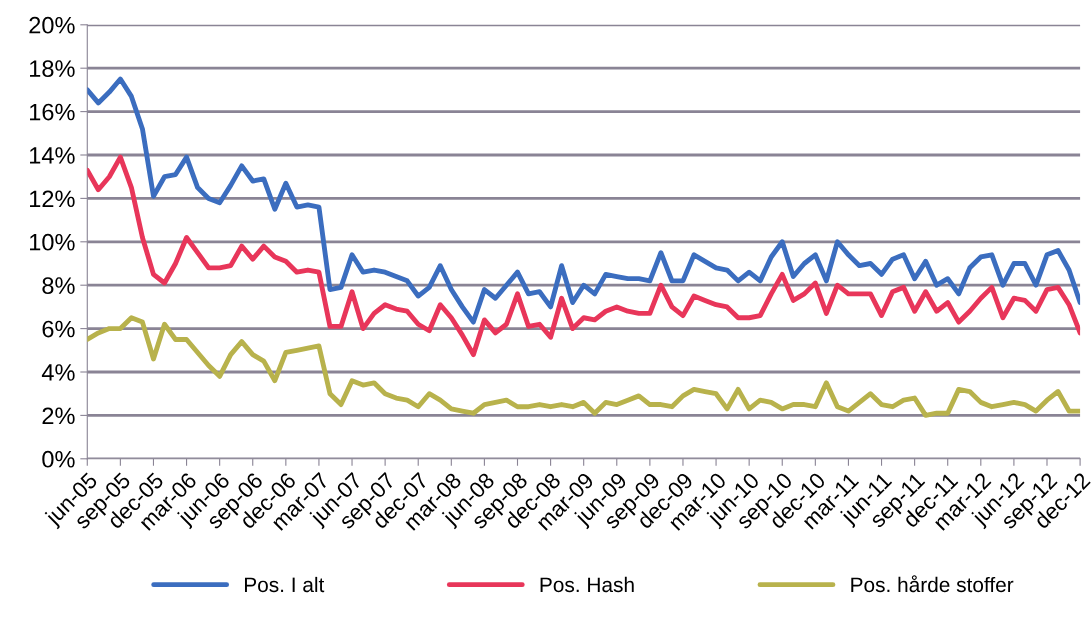 The width and height of the screenshot is (1091, 620). I want to click on y-tick-label: 18%, so click(52, 68).